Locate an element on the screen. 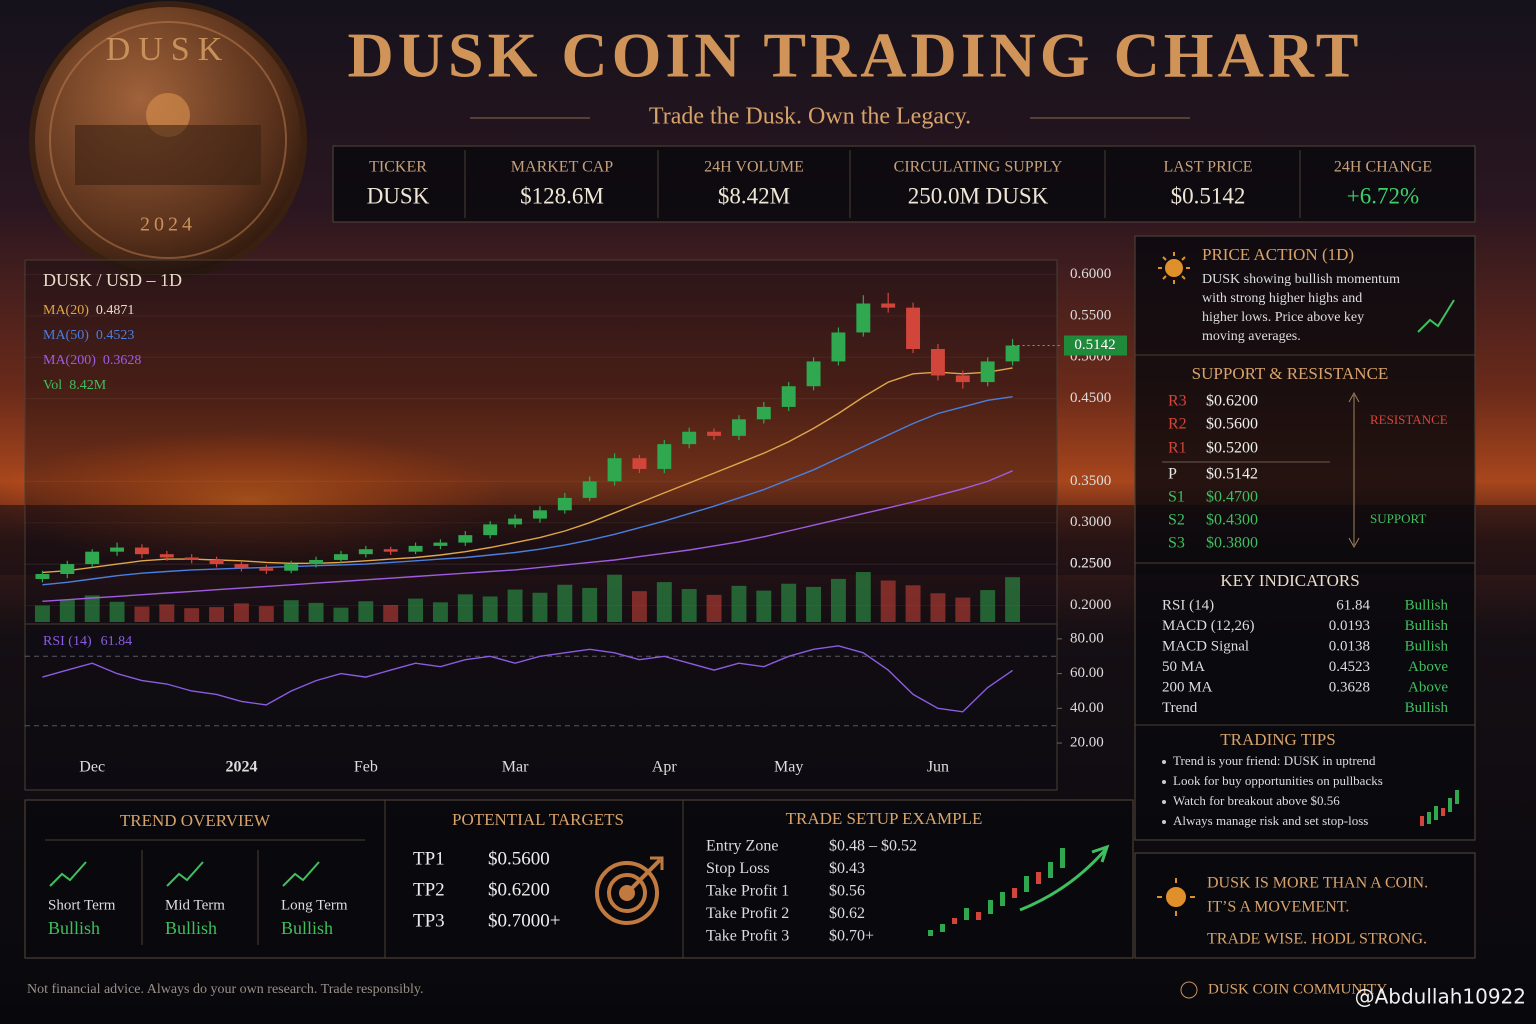 This screenshot has height=1024, width=1536. indicator-signal: Above is located at coordinates (1428, 667).